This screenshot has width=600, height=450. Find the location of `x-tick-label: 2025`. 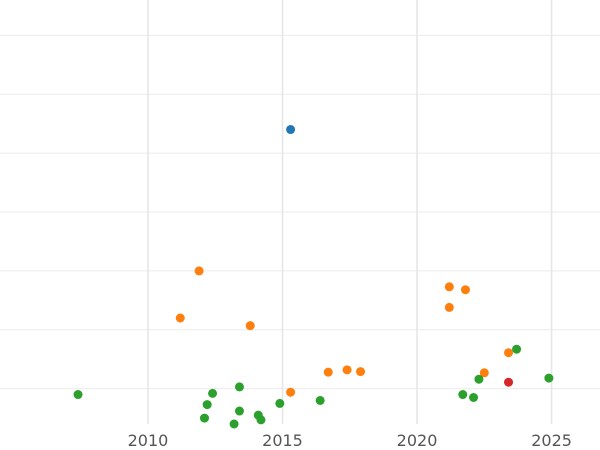

x-tick-label: 2025 is located at coordinates (551, 440).